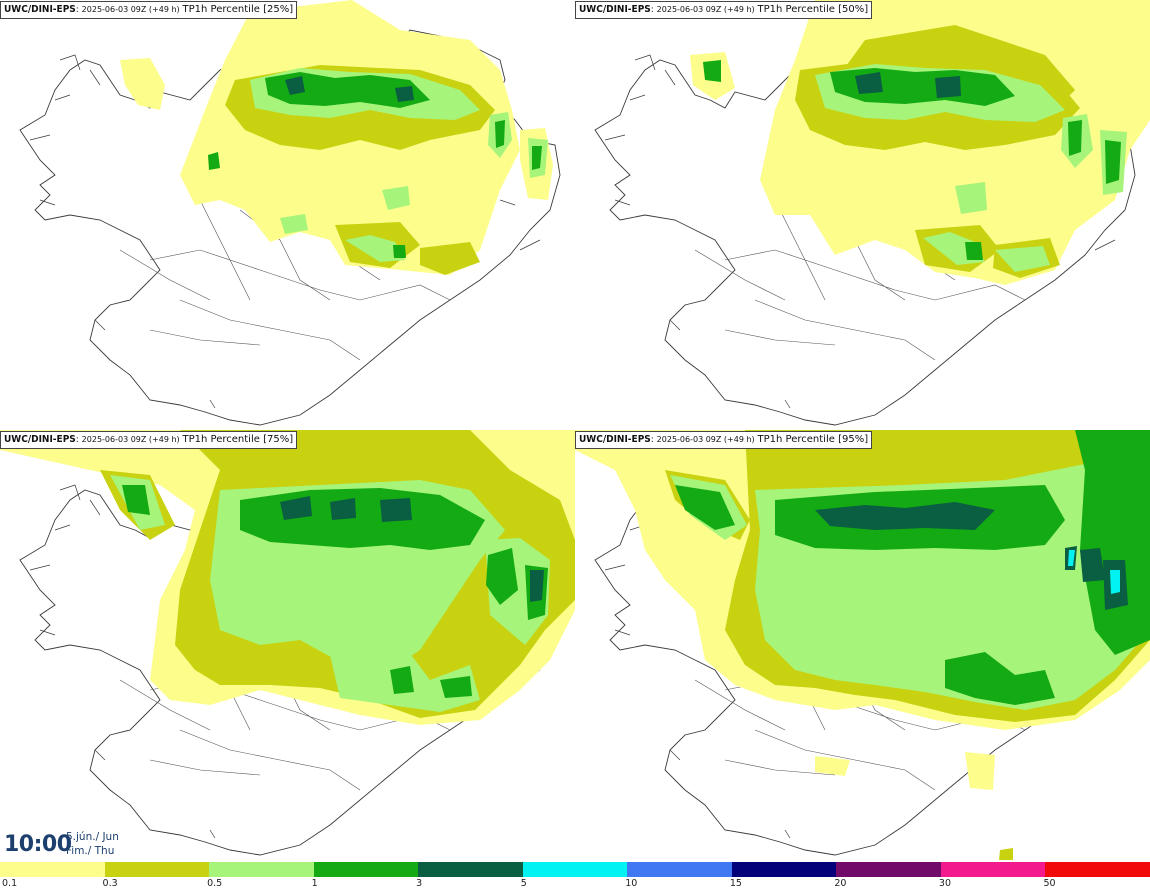 The image size is (1150, 891). What do you see at coordinates (631, 883) in the screenshot?
I see `legend-tick-label: 10` at bounding box center [631, 883].